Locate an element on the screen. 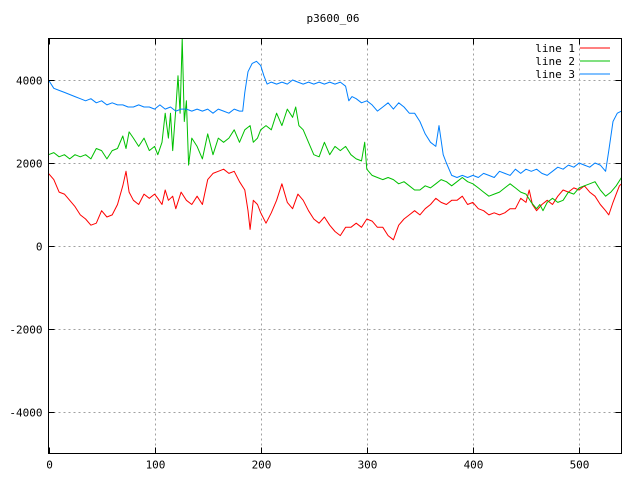  x-tick-label: 100 is located at coordinates (156, 465).